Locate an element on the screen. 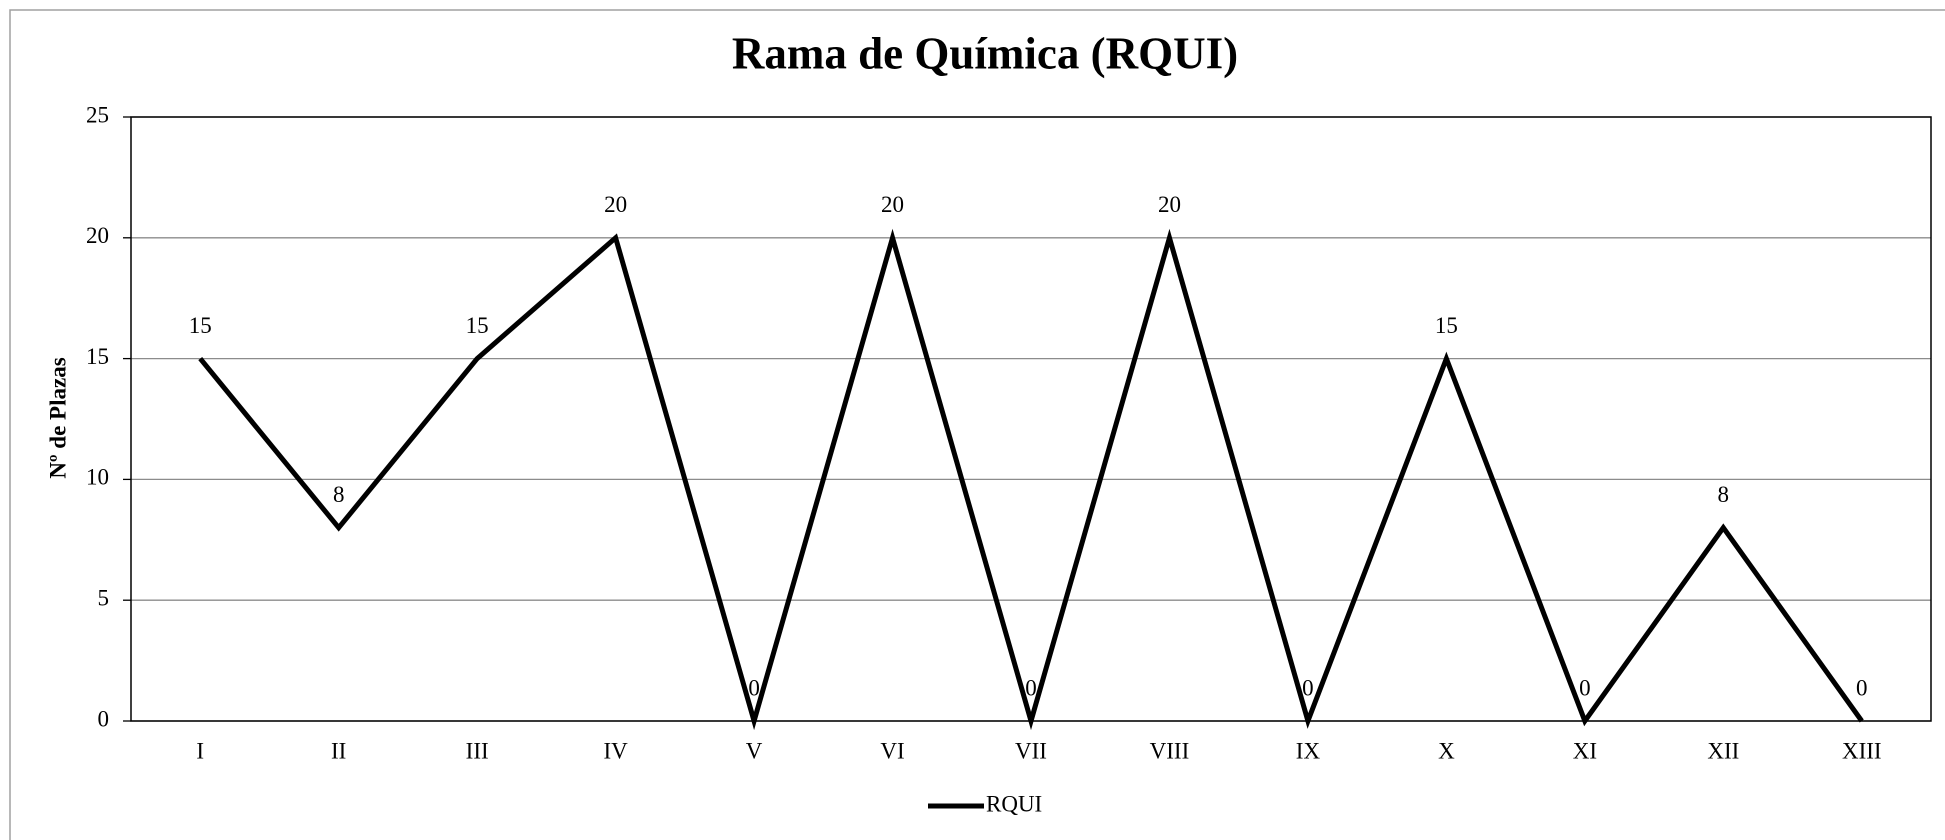  x-tick-label: XIII is located at coordinates (1862, 750).